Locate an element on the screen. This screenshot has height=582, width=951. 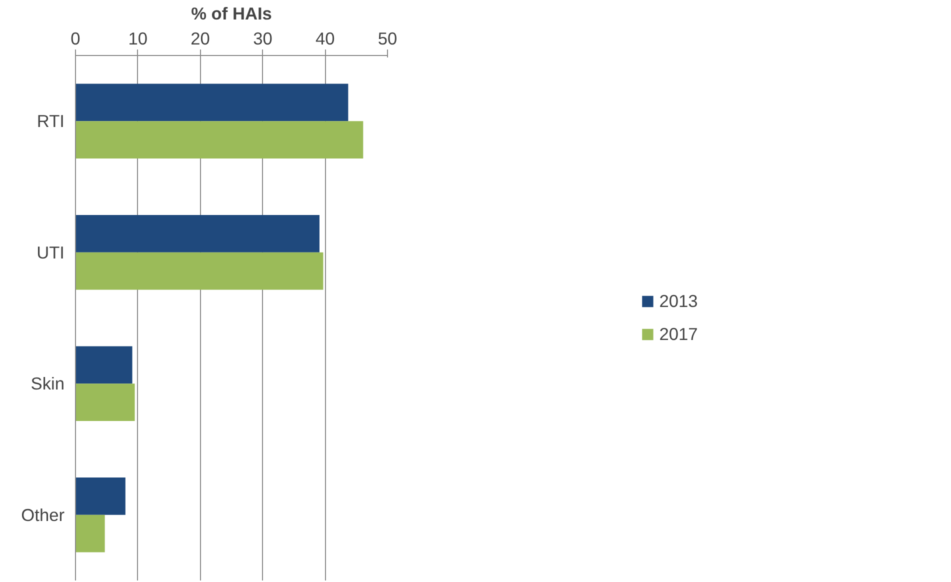
x-tick-label: 40 is located at coordinates (325, 38).